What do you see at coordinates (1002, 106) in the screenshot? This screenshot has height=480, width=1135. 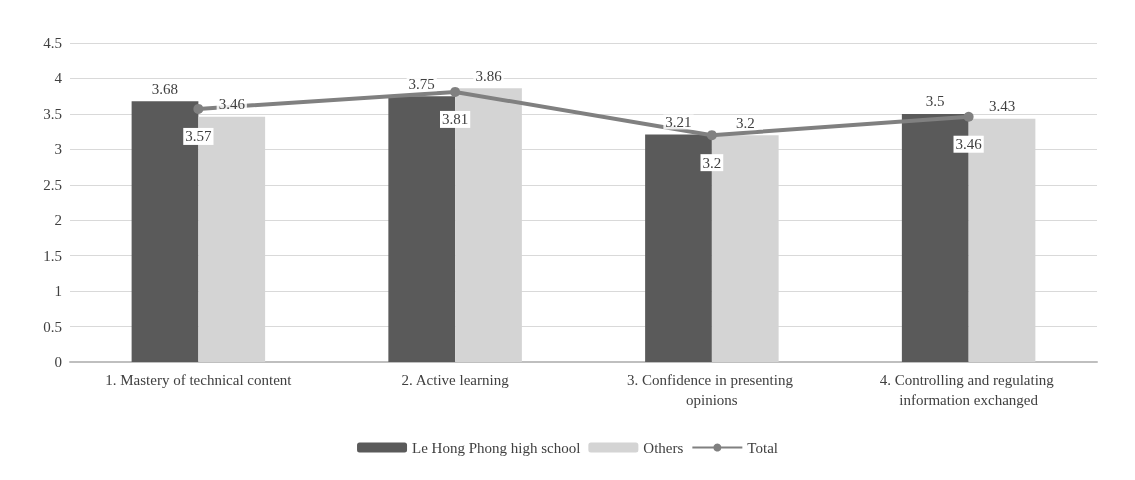 I see `data-label: 3.43` at bounding box center [1002, 106].